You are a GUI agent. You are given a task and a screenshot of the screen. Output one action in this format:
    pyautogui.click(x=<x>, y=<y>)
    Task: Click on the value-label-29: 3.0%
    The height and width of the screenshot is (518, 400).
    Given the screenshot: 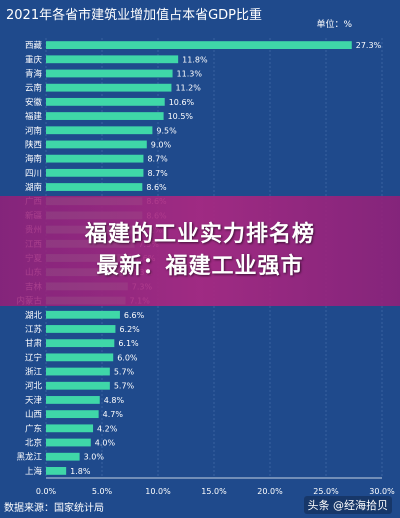 What is the action you would take?
    pyautogui.click(x=94, y=457)
    